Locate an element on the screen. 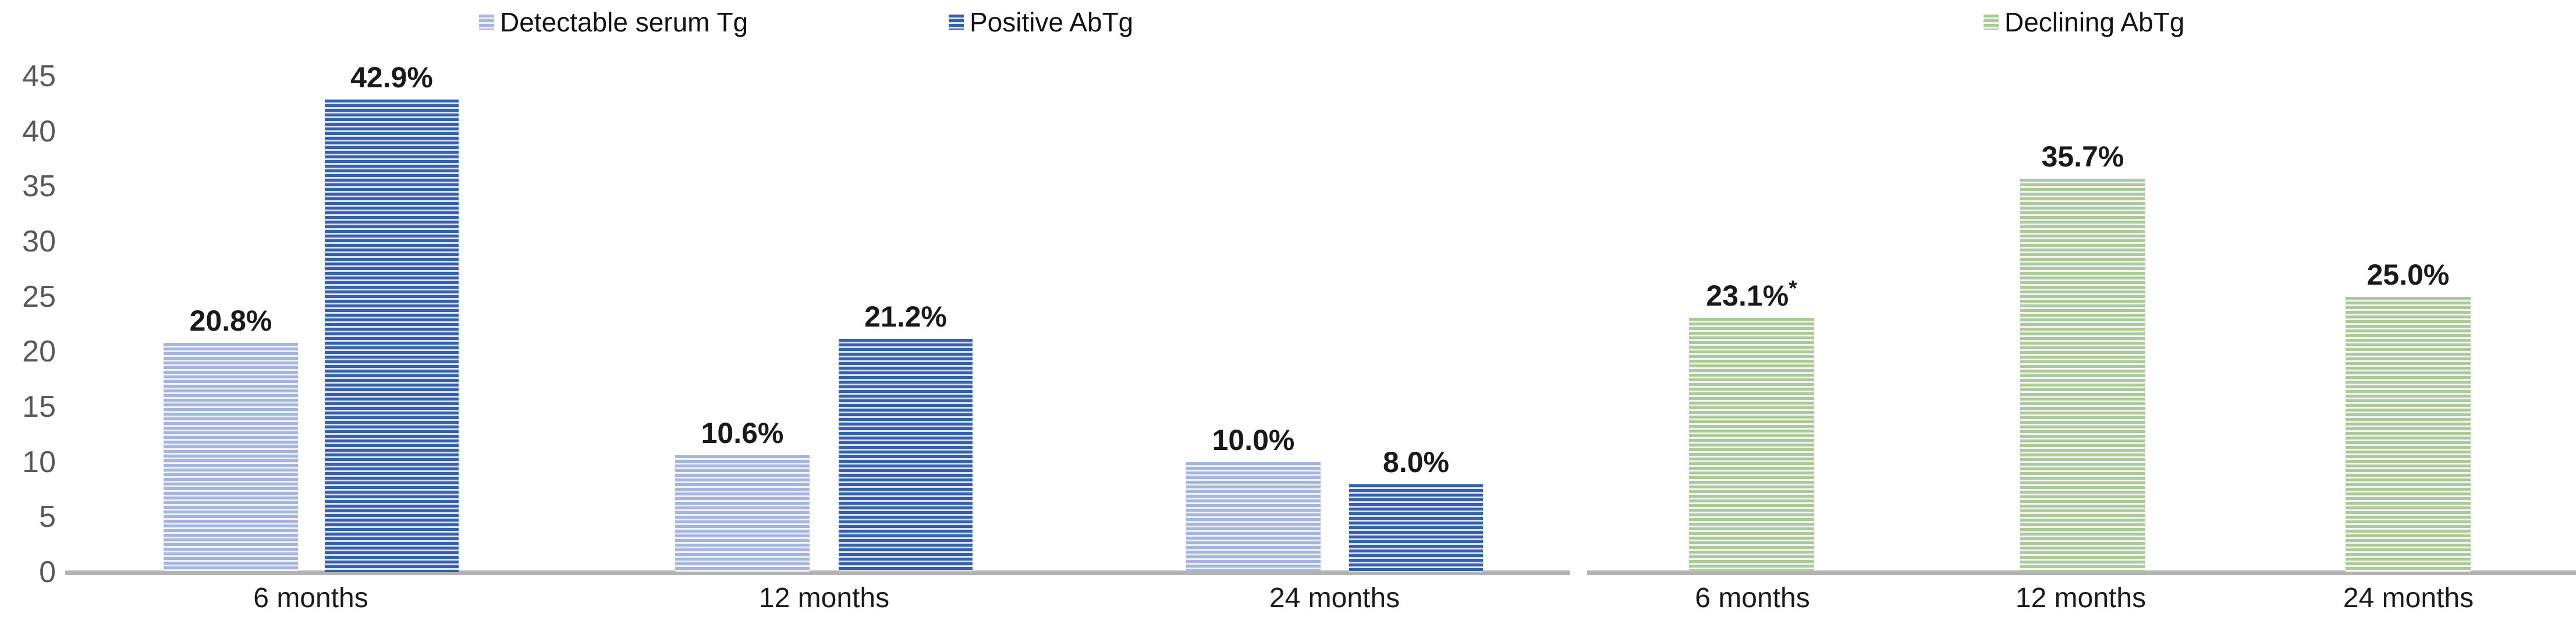  bar-value-label: 35.7% is located at coordinates (2083, 156).